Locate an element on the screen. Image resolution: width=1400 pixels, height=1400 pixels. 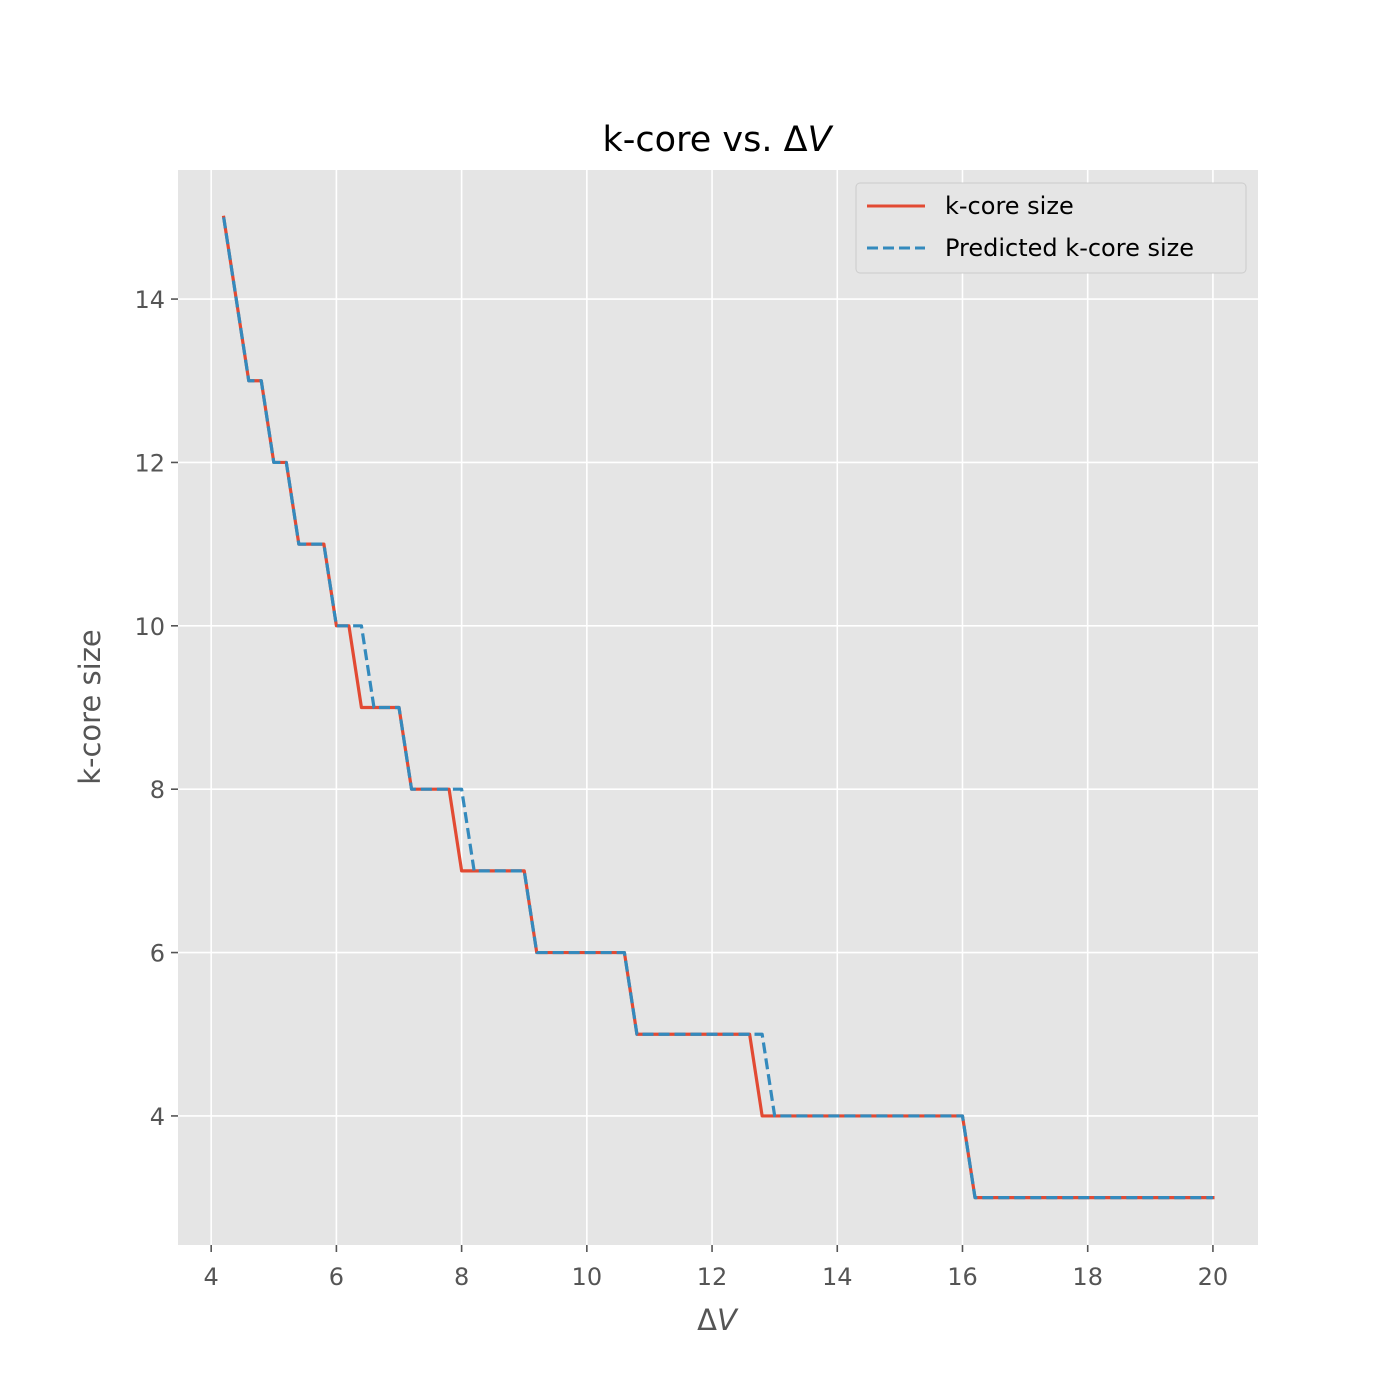
x-axis: 4 6 8 10 12 14 16 18 20 is located at coordinates (716, 1268).